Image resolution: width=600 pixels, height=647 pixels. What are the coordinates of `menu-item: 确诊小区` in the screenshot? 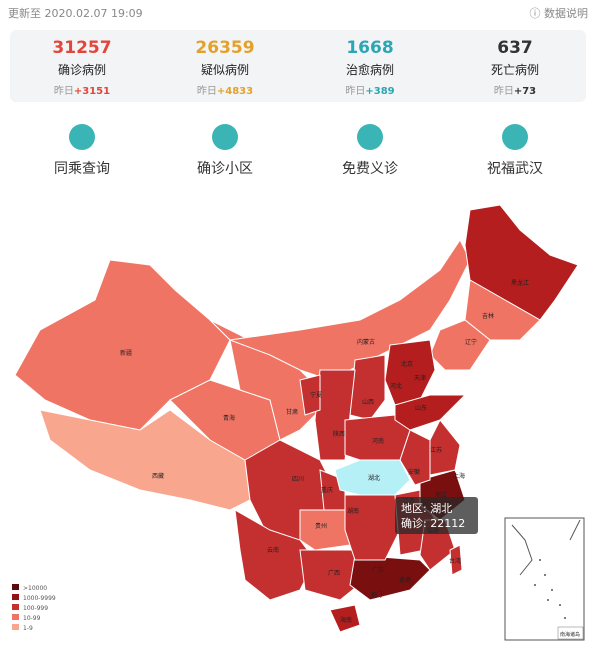 It's located at (225, 151).